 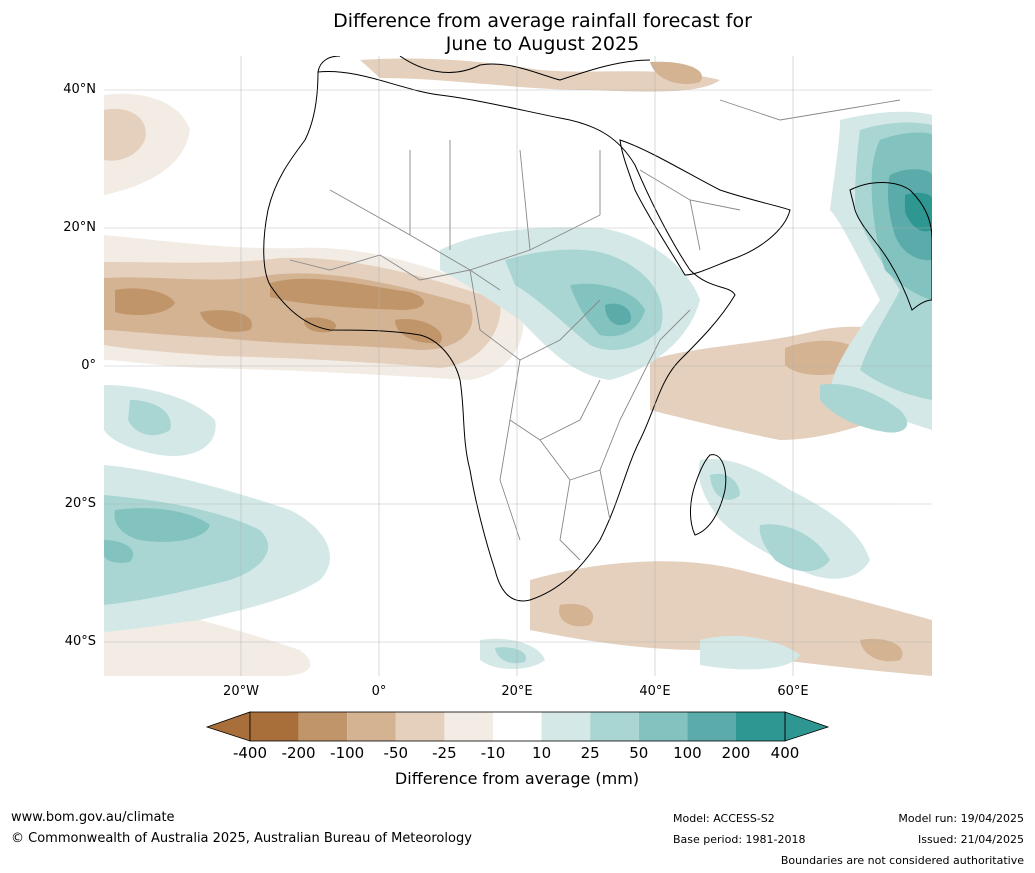 I want to click on footer-issued: Issued: 21/04/2025, so click(x=970, y=839).